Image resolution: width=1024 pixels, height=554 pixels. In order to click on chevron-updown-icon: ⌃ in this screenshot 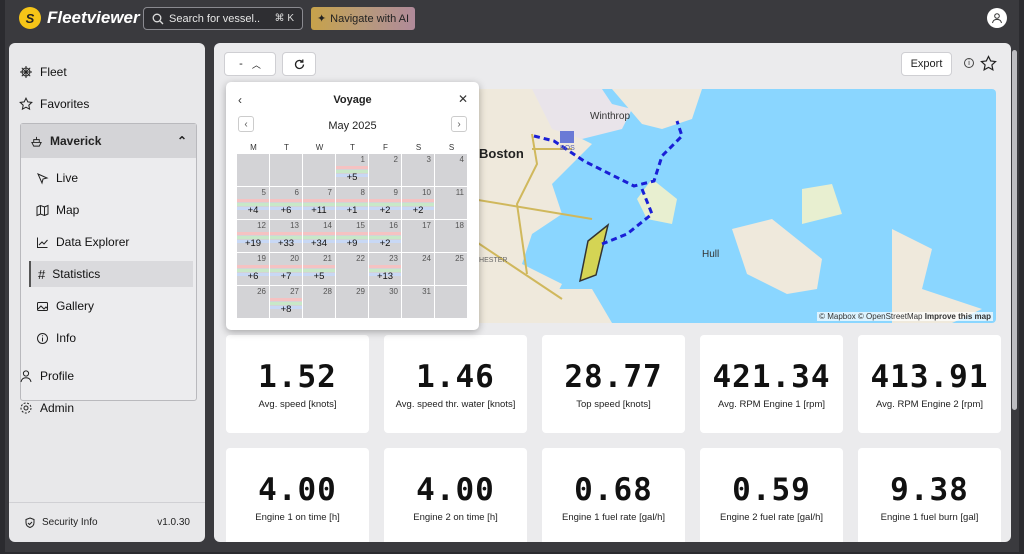, I will do `click(181, 141)`.